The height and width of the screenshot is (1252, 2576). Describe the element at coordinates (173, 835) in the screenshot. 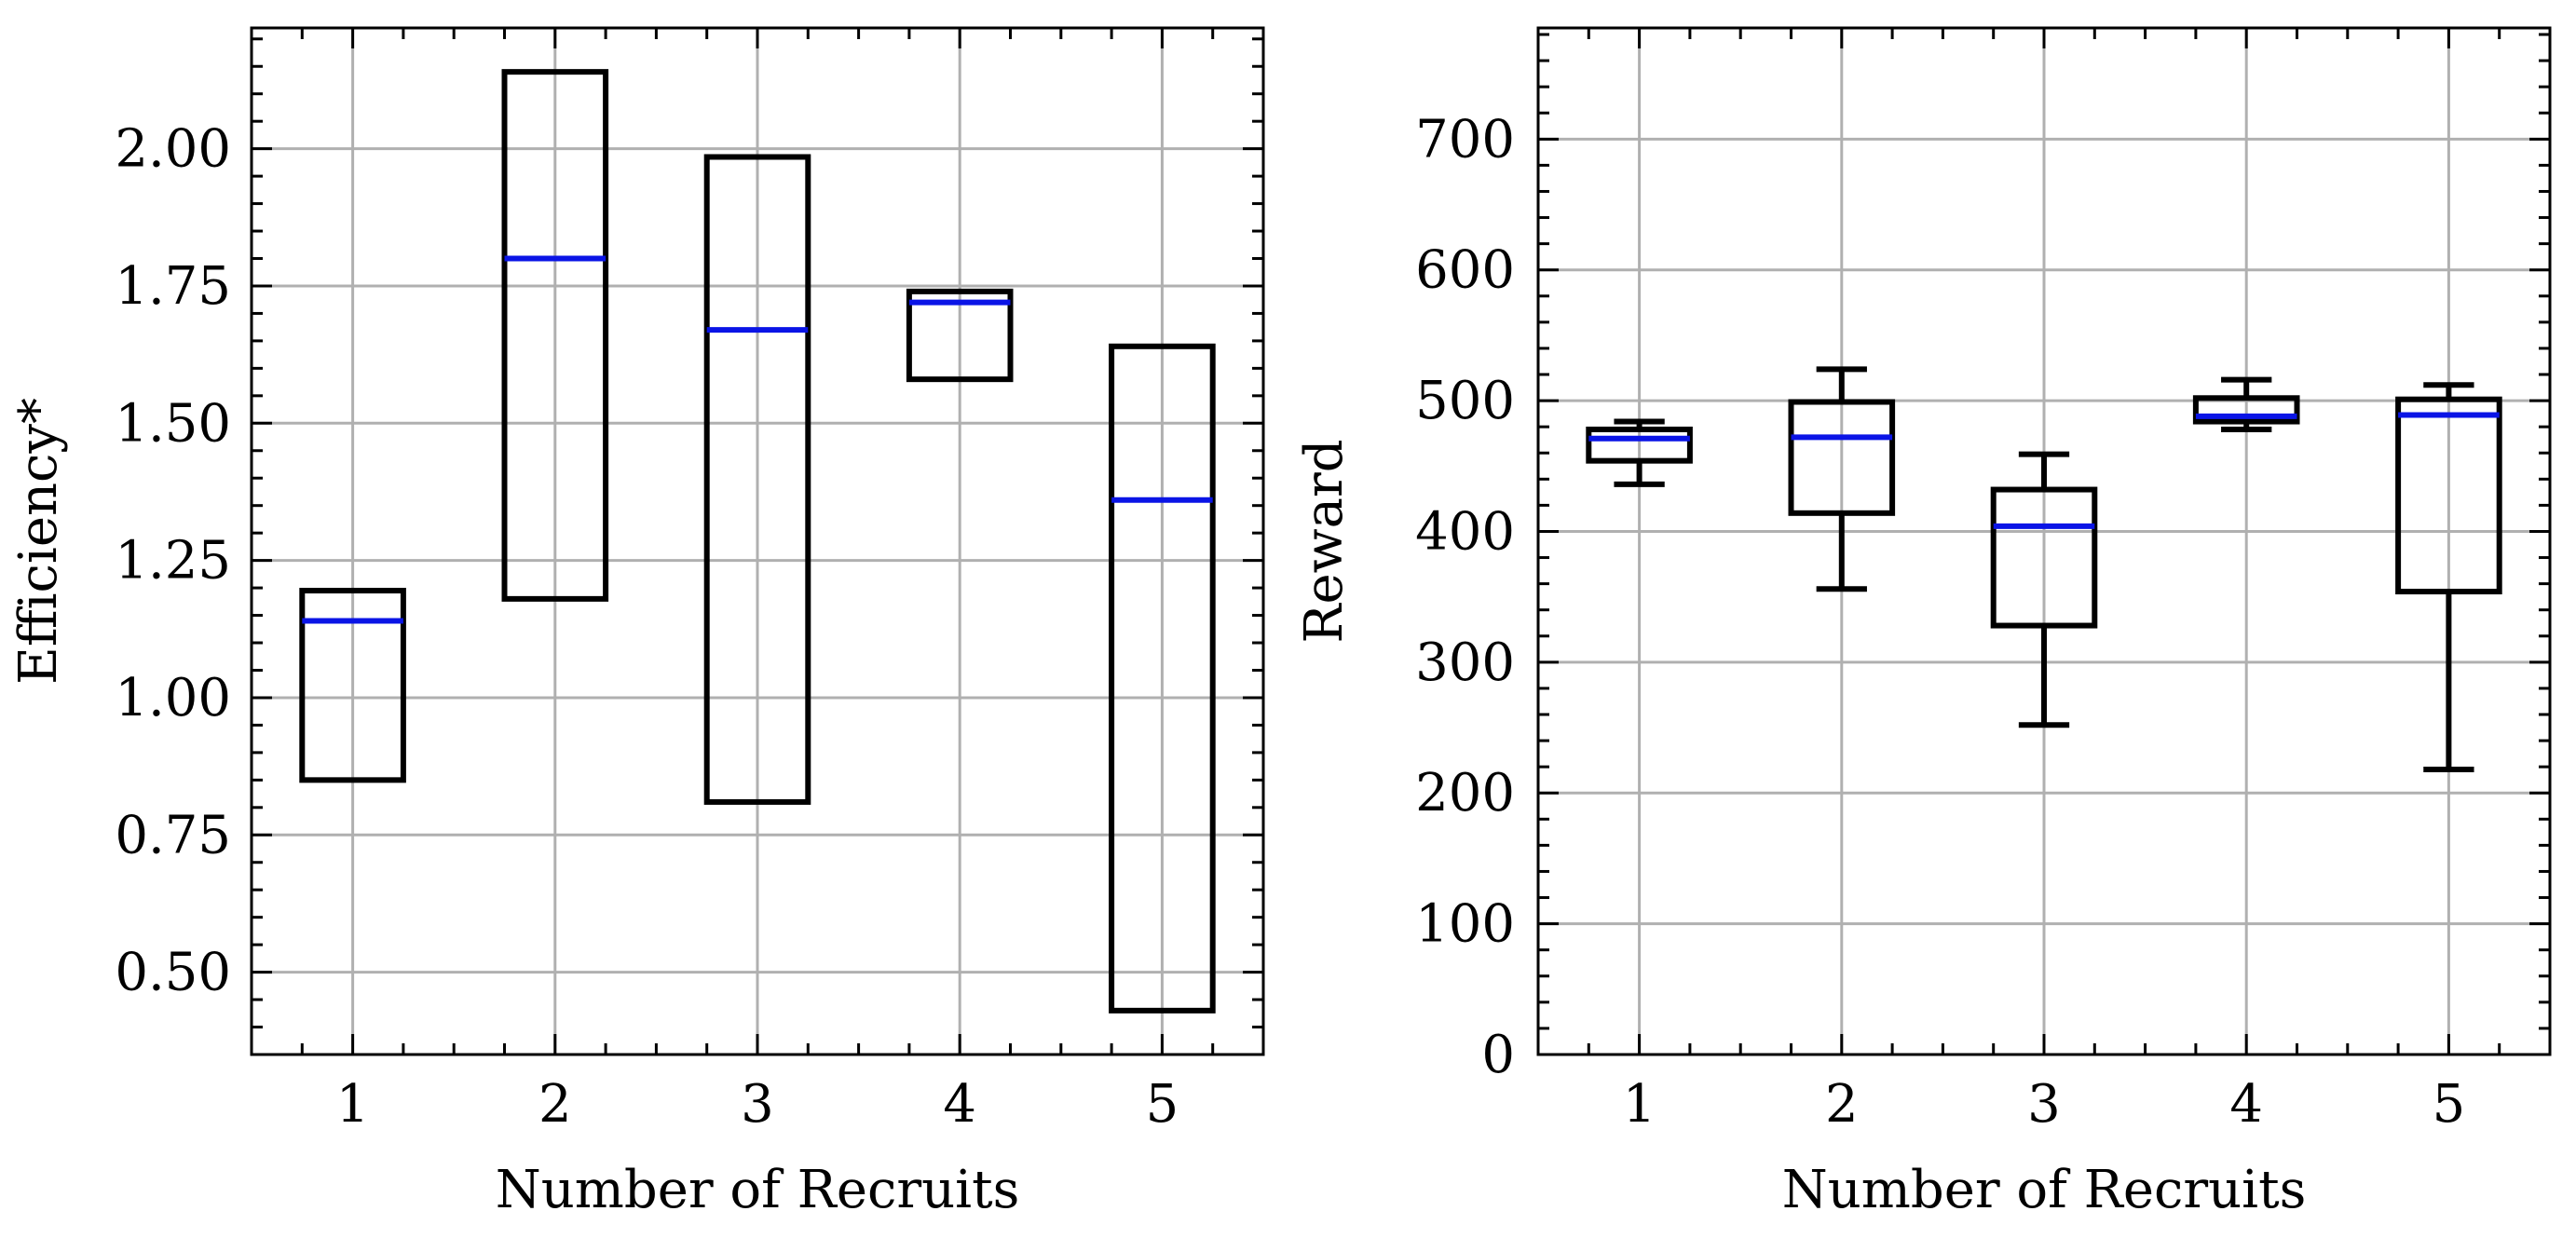

I see `y-tick-label: 0.75` at that location.